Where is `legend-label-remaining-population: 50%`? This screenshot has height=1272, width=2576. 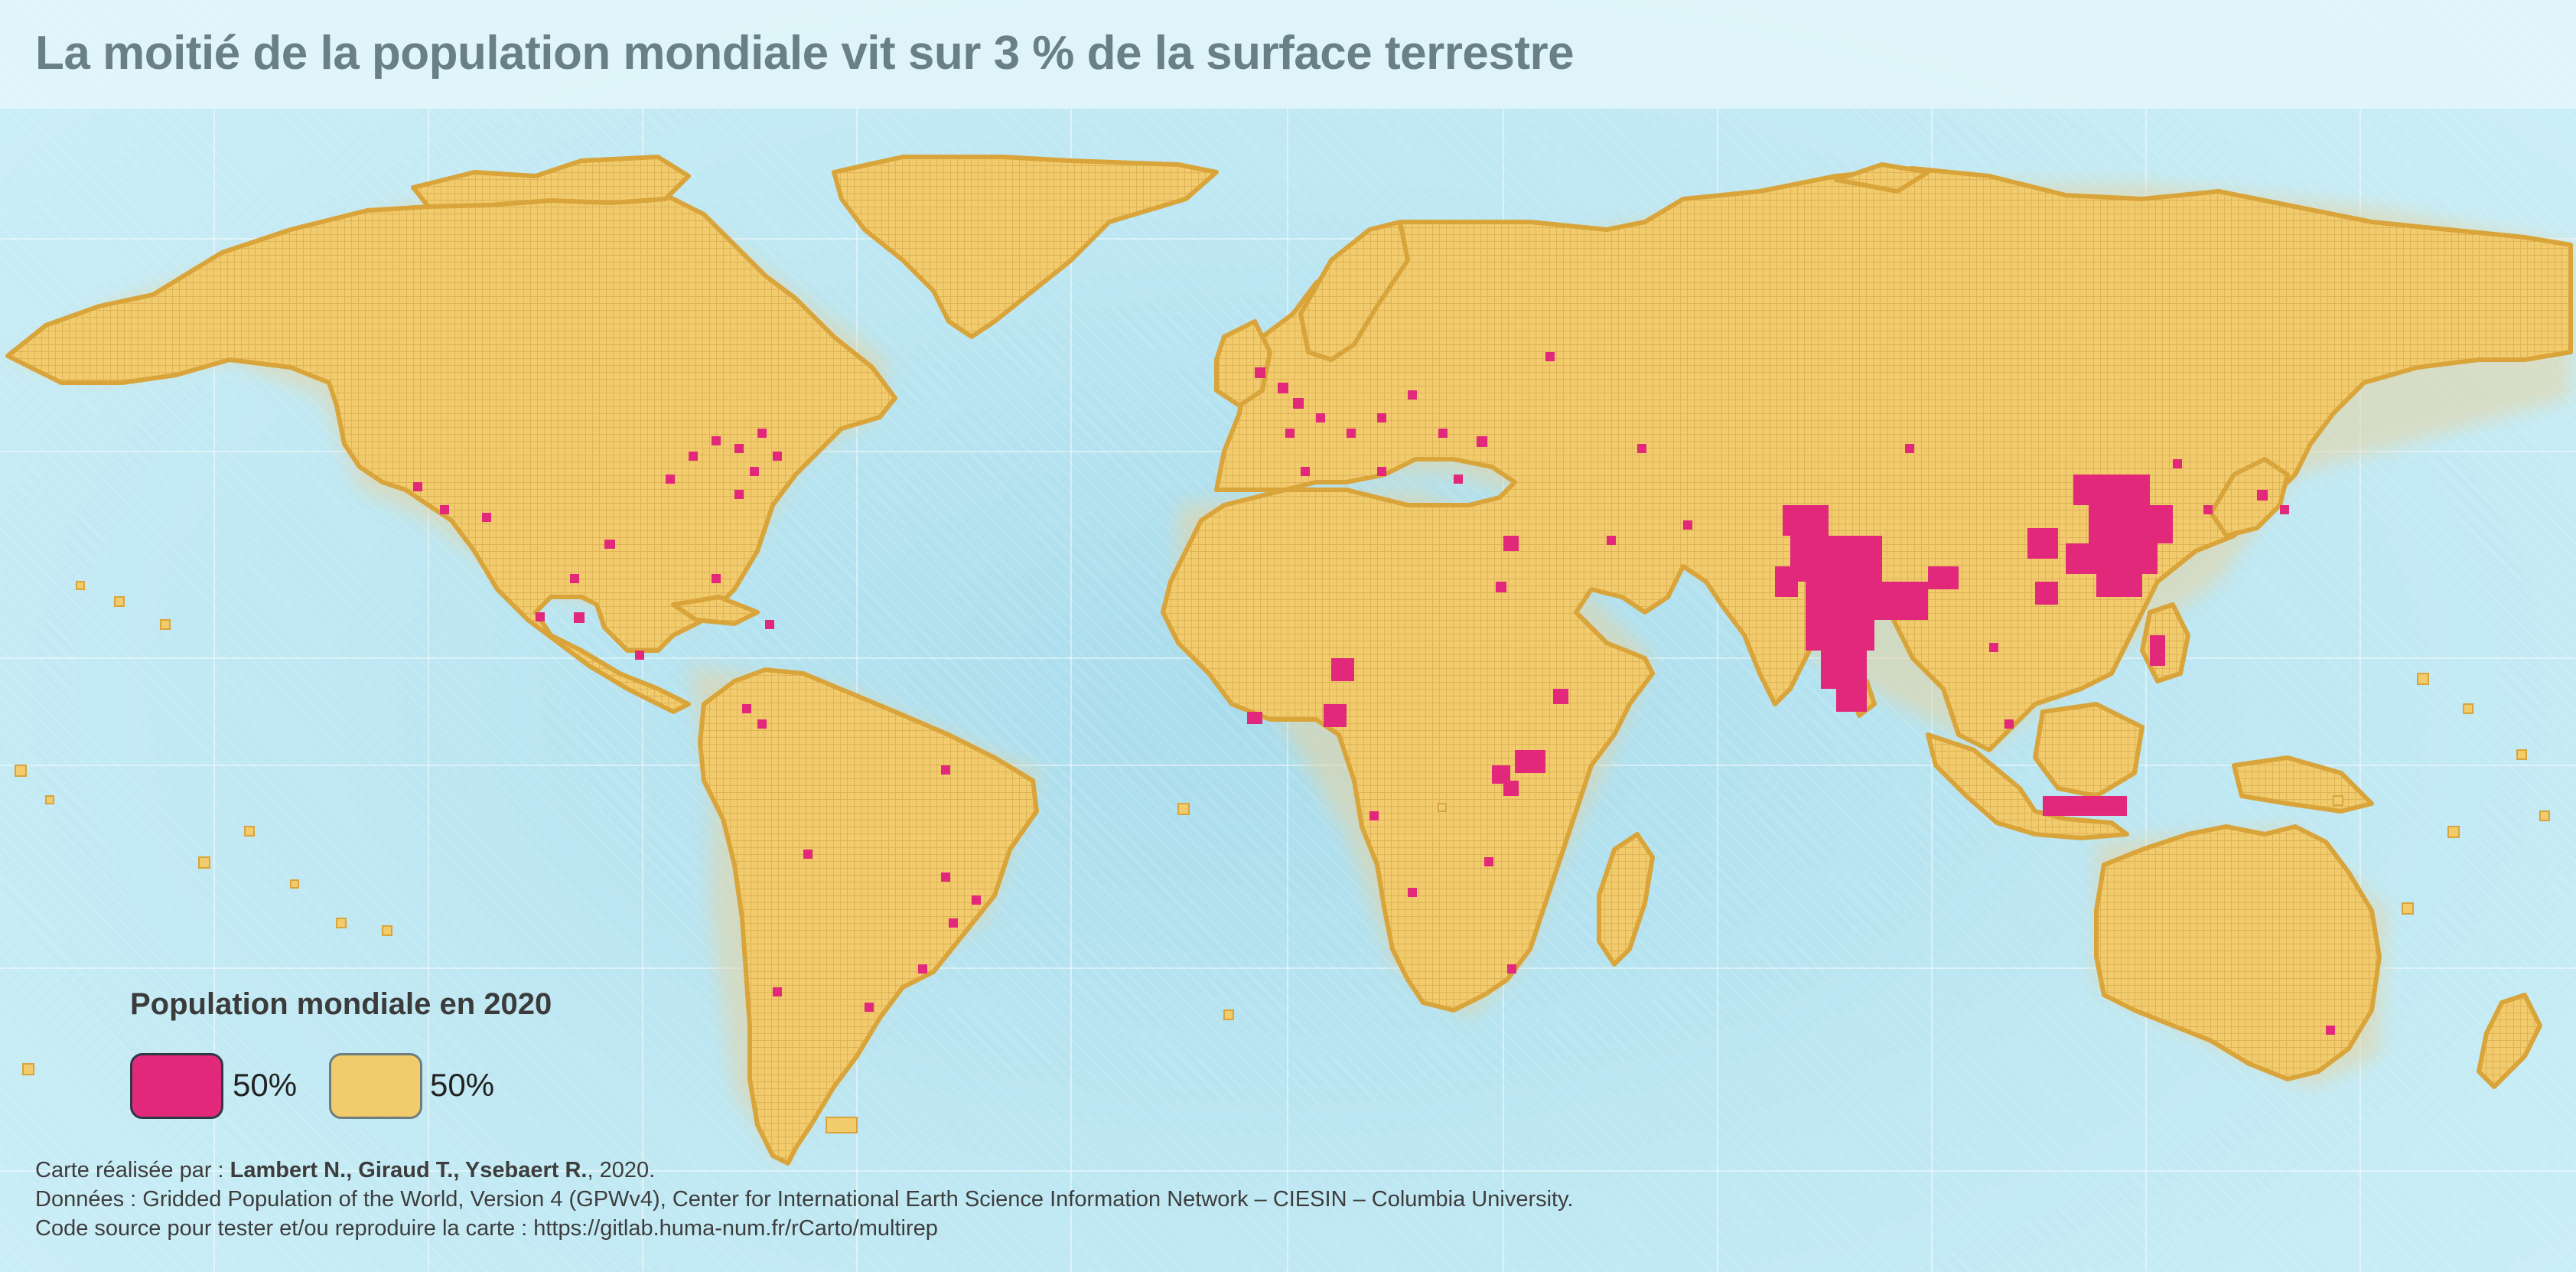
legend-label-remaining-population: 50% is located at coordinates (462, 1085).